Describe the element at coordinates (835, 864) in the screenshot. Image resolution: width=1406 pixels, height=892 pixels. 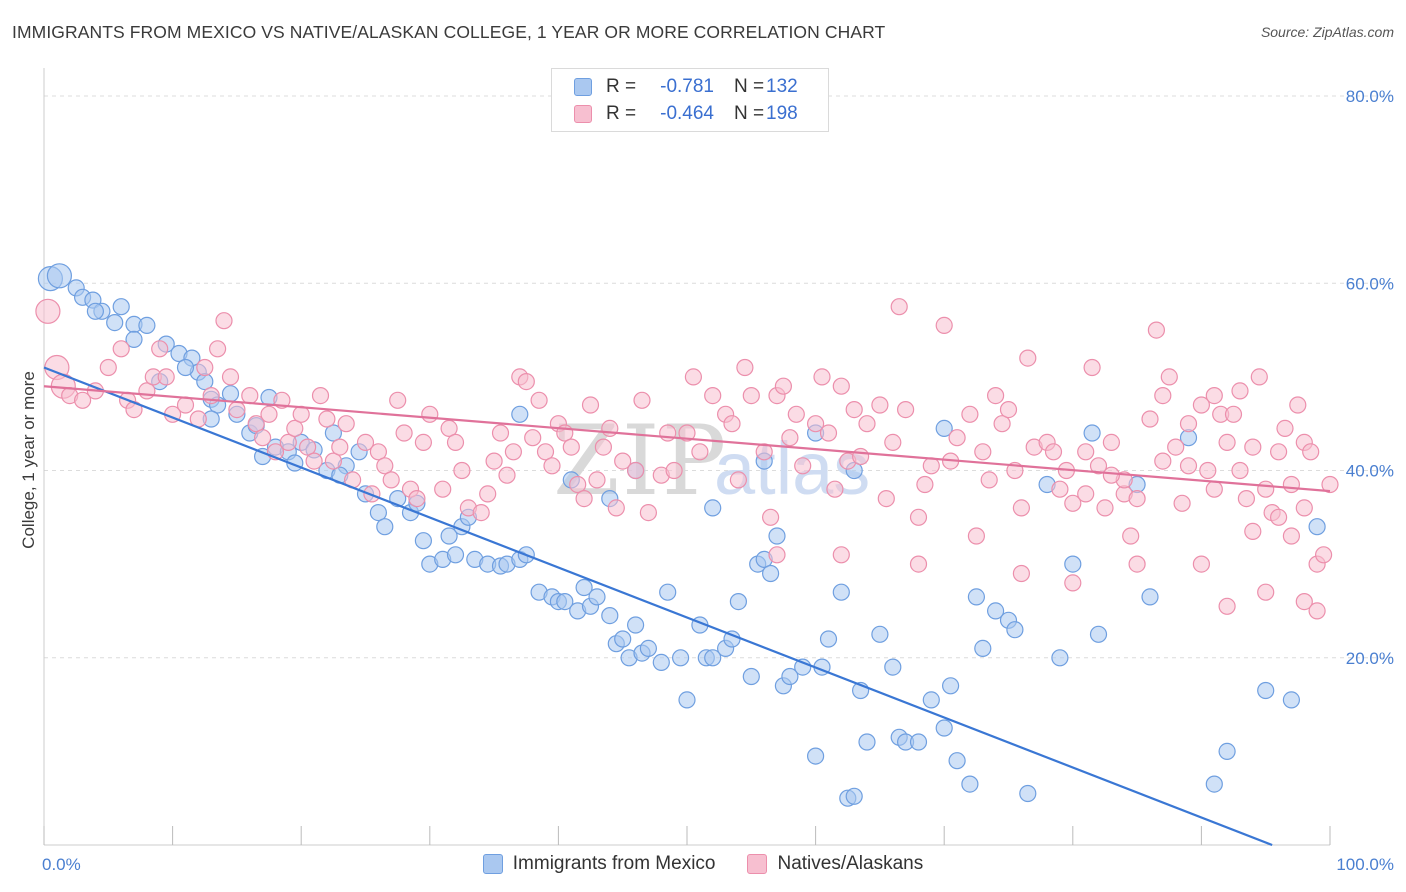
I see `legend-item-natives: Natives/Alaskans` at that location.